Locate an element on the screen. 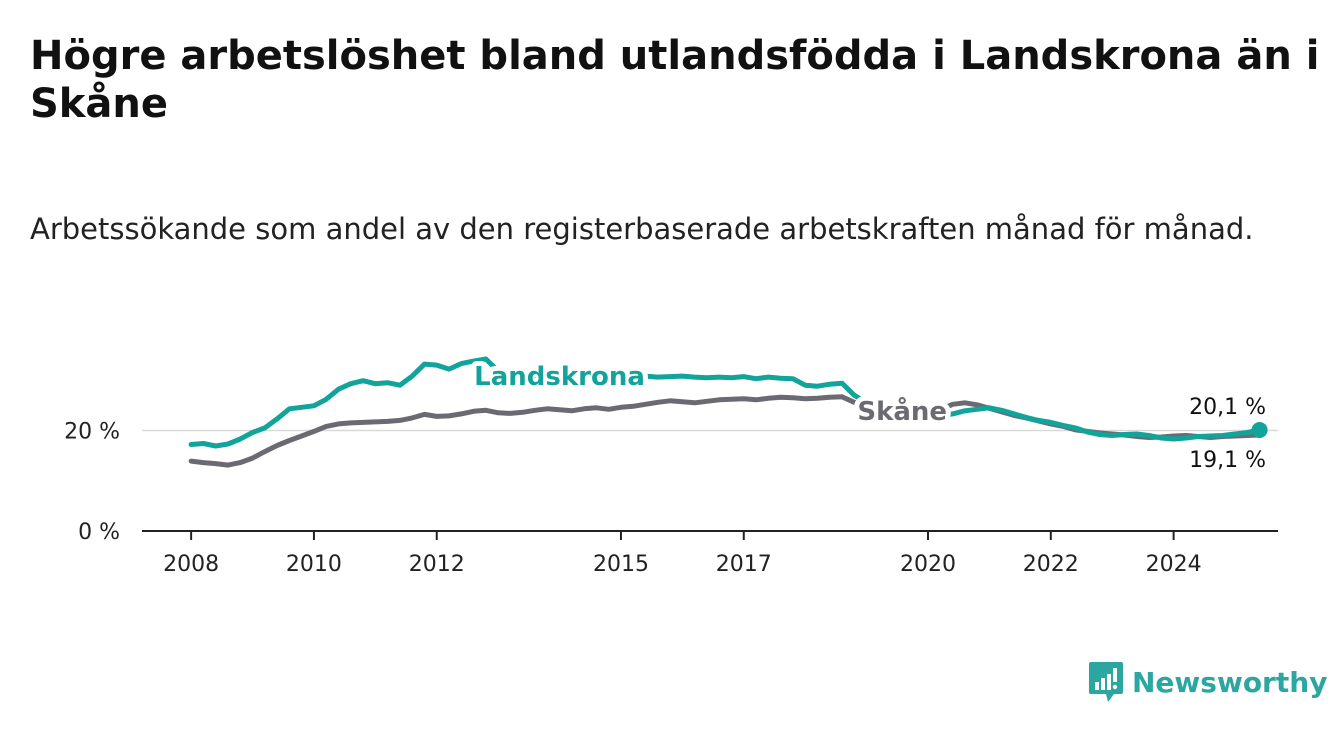  y-axis: 0 % 20 % is located at coordinates (92, 482).